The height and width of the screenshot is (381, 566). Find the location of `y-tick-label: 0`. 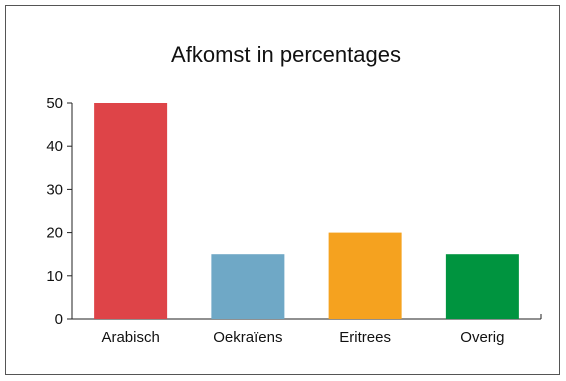

y-tick-label: 0 is located at coordinates (59, 319).